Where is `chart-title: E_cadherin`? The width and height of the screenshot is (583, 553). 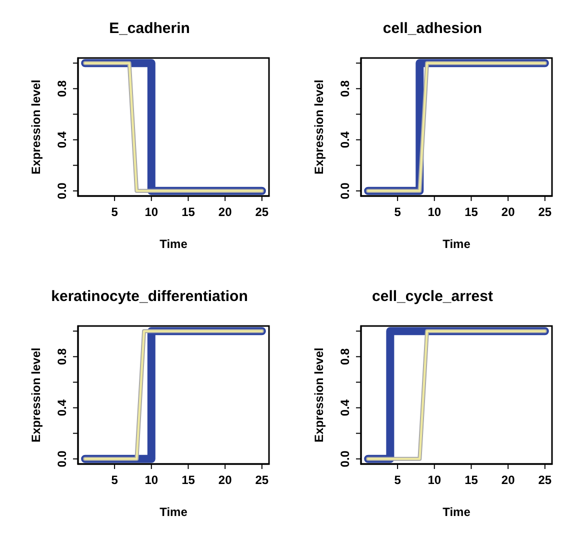
chart-title: E_cadherin is located at coordinates (149, 28).